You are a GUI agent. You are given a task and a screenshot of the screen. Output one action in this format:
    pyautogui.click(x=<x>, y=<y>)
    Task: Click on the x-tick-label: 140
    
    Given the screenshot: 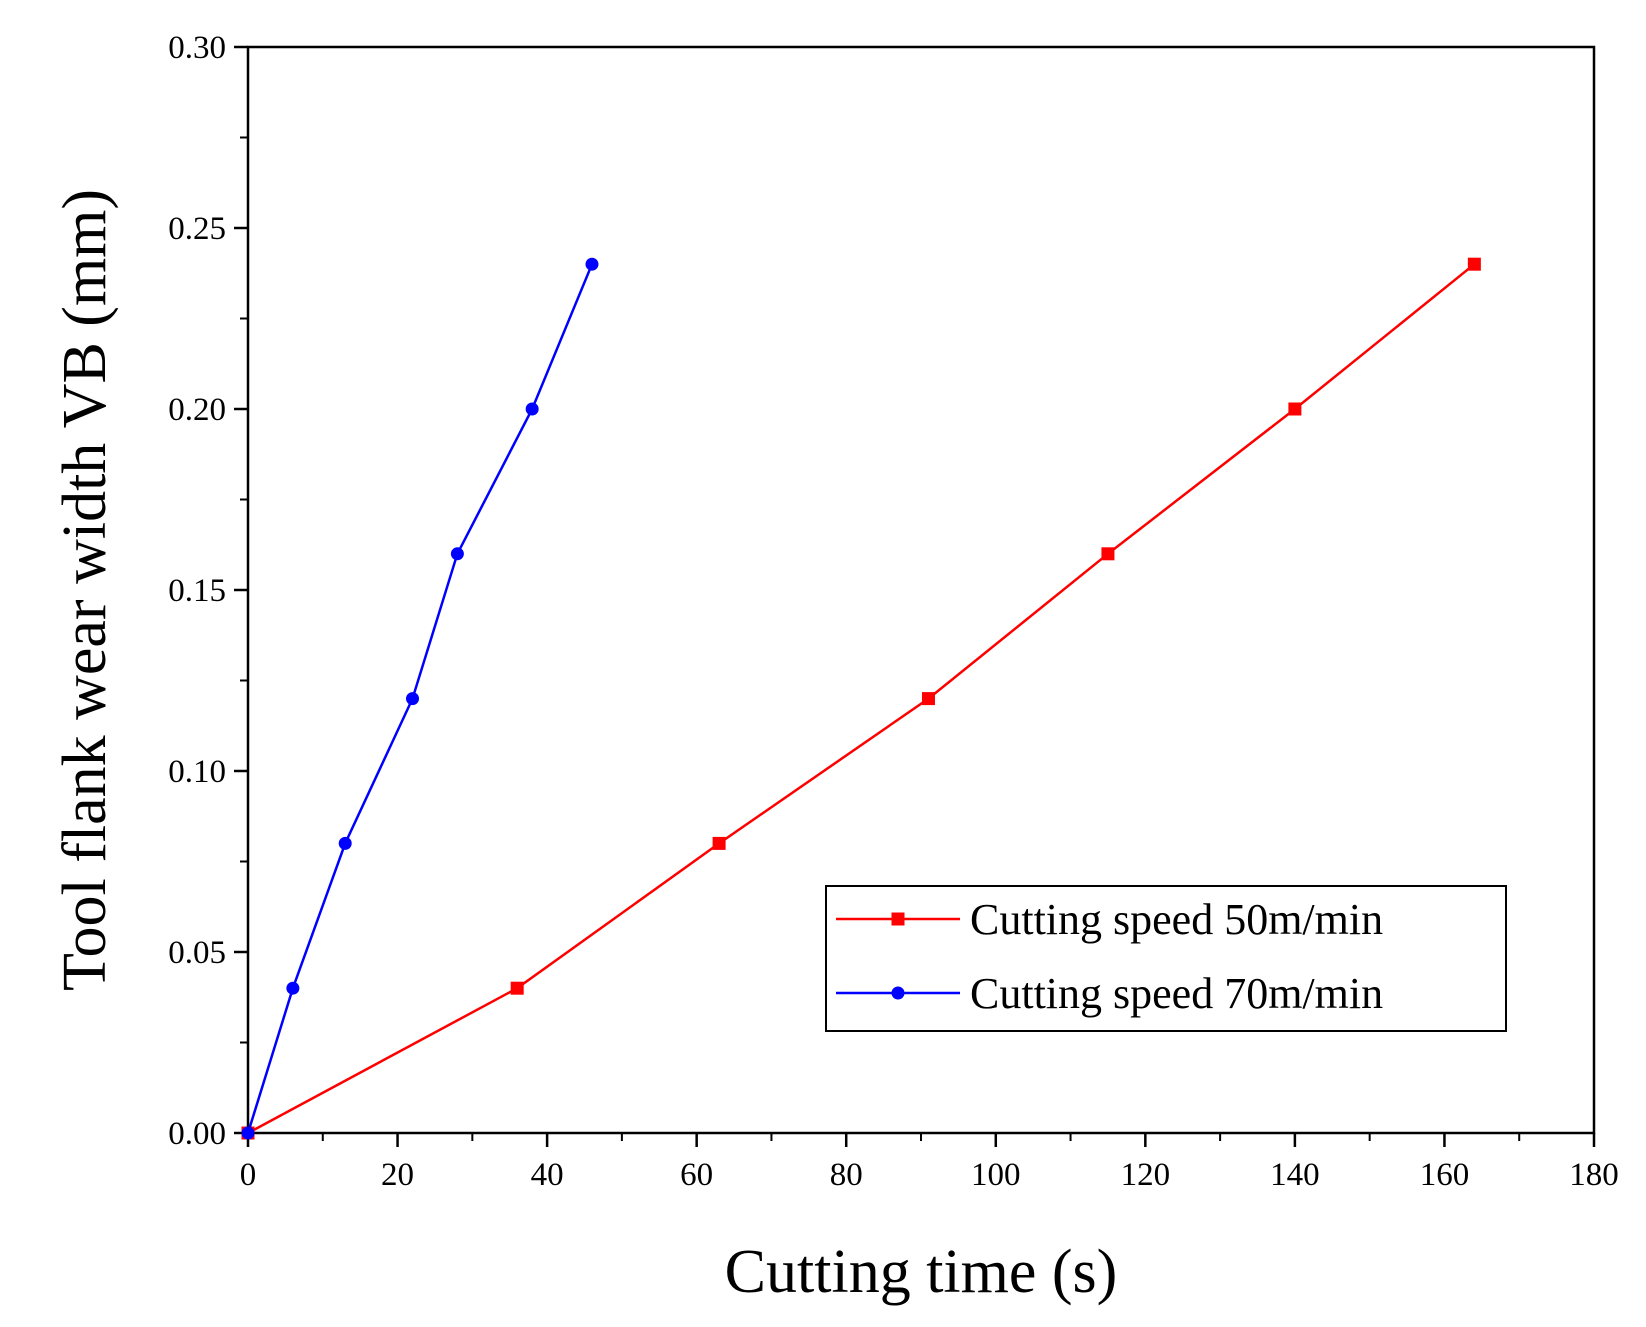 What is the action you would take?
    pyautogui.click(x=1295, y=1175)
    